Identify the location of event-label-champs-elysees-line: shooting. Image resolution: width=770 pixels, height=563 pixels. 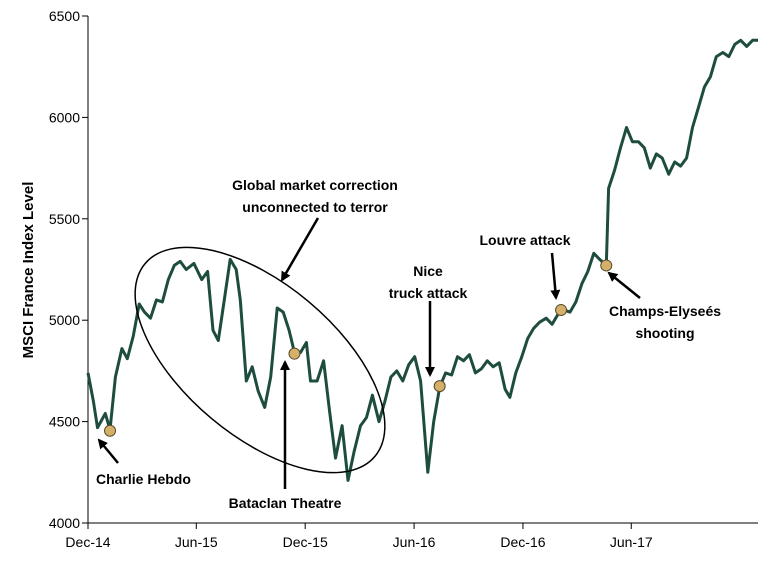
(664, 333).